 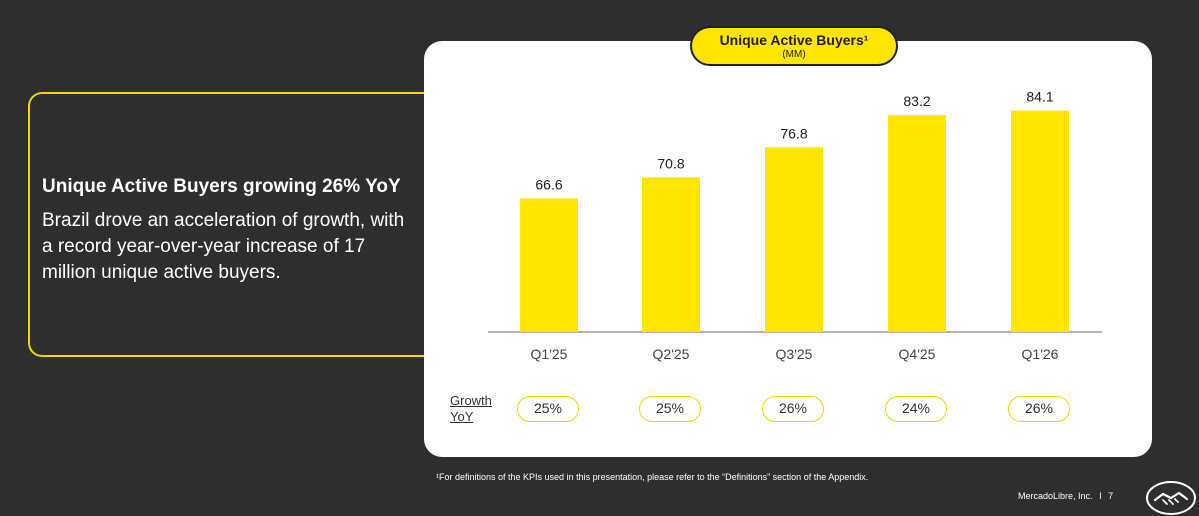 What do you see at coordinates (1039, 97) in the screenshot?
I see `data-label: 84.1` at bounding box center [1039, 97].